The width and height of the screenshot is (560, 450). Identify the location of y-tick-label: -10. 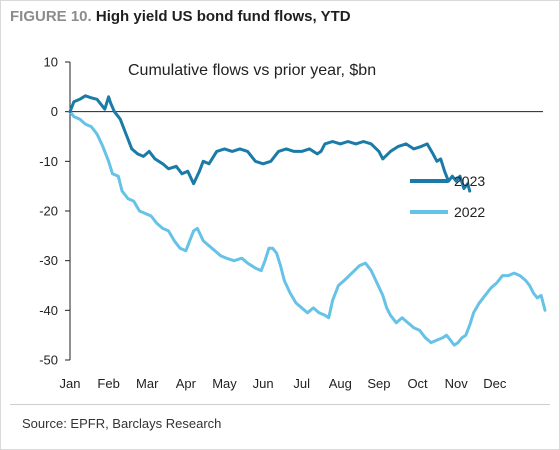
(48, 161).